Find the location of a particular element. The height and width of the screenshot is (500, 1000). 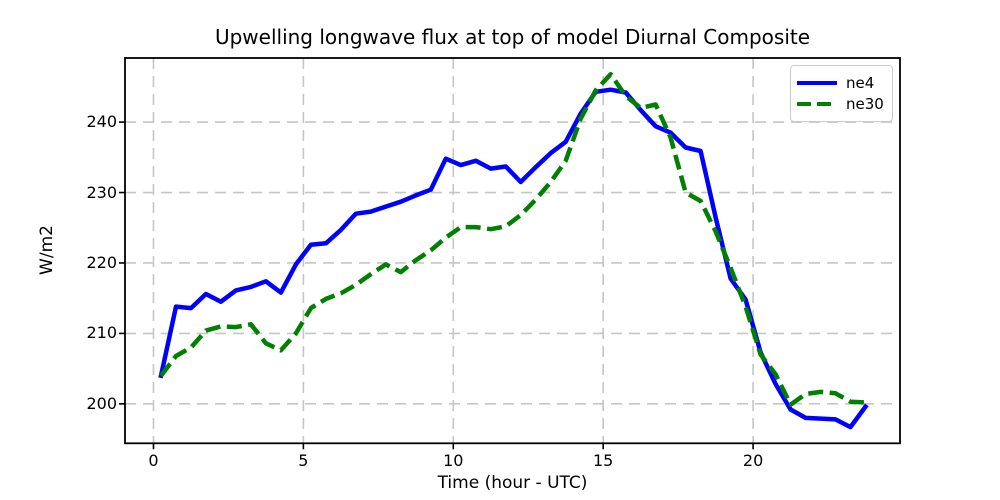

legend-entry-ne30: ne30 is located at coordinates (841, 104).